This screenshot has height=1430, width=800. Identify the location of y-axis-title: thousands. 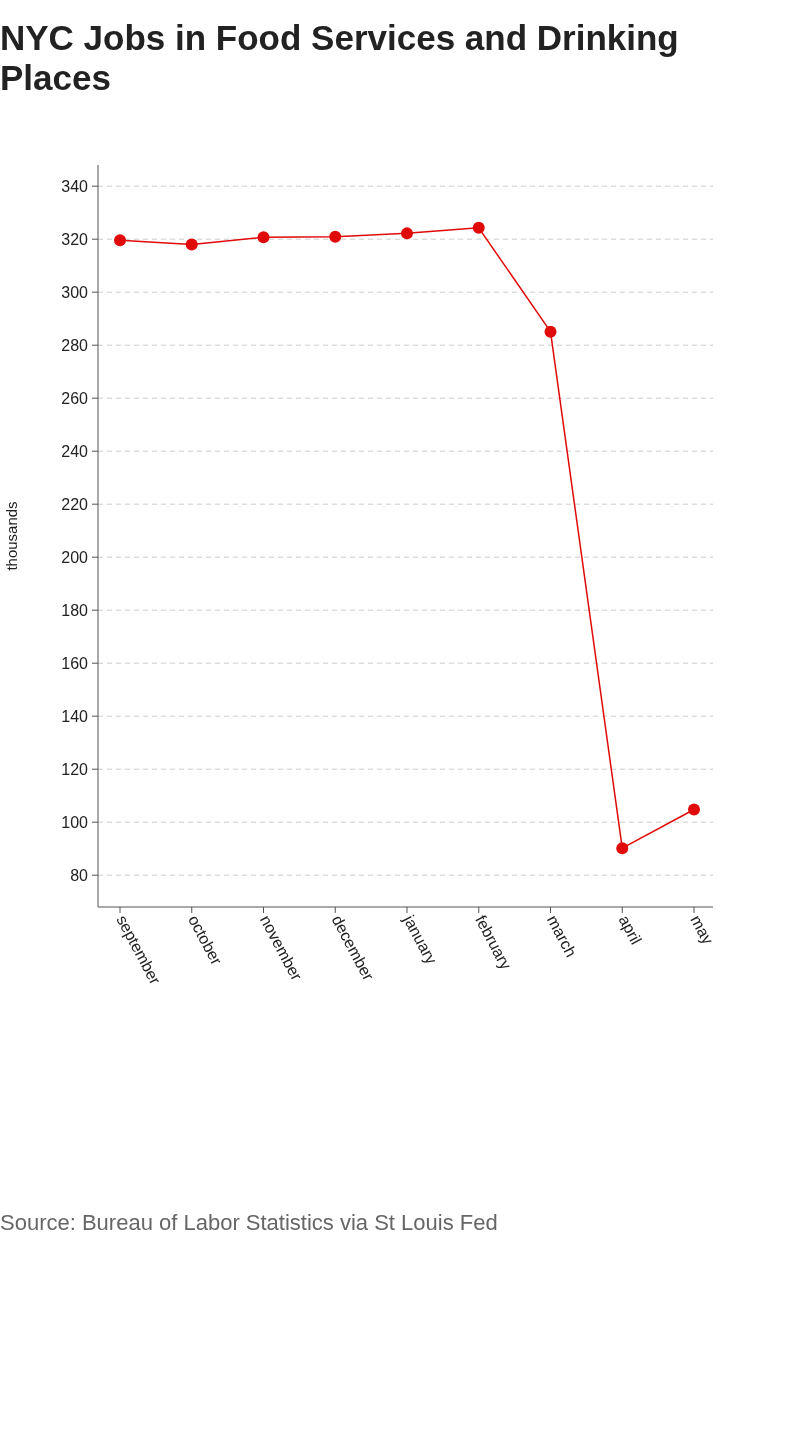
(11, 536).